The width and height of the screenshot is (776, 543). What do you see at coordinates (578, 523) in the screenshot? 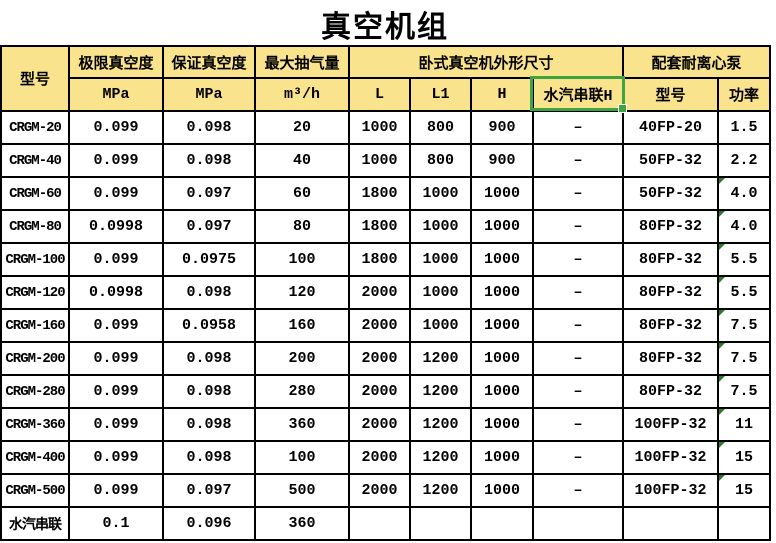
I see `cell-steam-series-h` at bounding box center [578, 523].